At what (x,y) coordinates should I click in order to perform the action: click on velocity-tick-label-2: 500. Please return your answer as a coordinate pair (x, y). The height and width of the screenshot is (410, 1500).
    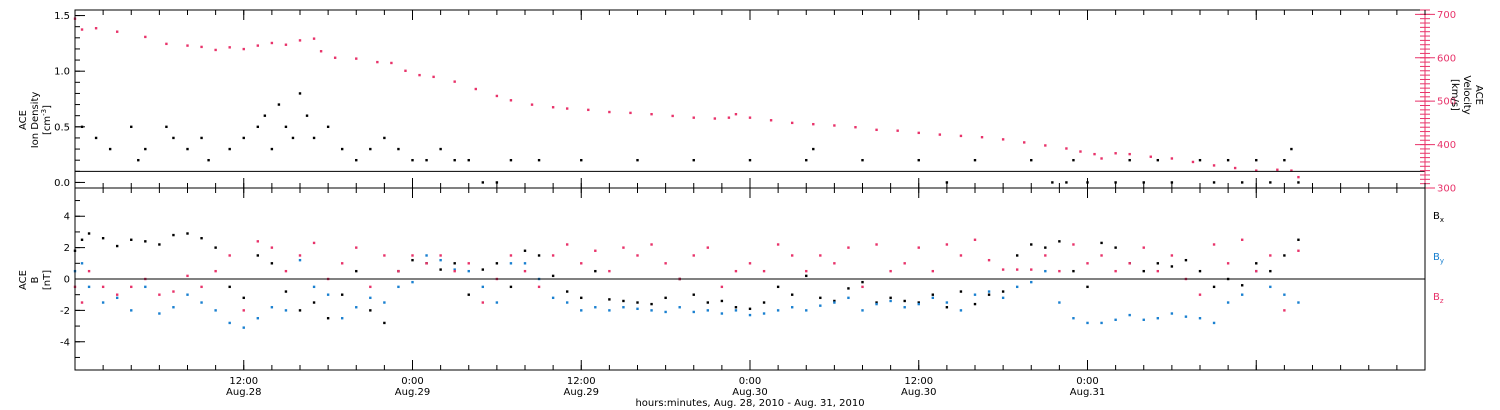
    Looking at the image, I should click on (1446, 102).